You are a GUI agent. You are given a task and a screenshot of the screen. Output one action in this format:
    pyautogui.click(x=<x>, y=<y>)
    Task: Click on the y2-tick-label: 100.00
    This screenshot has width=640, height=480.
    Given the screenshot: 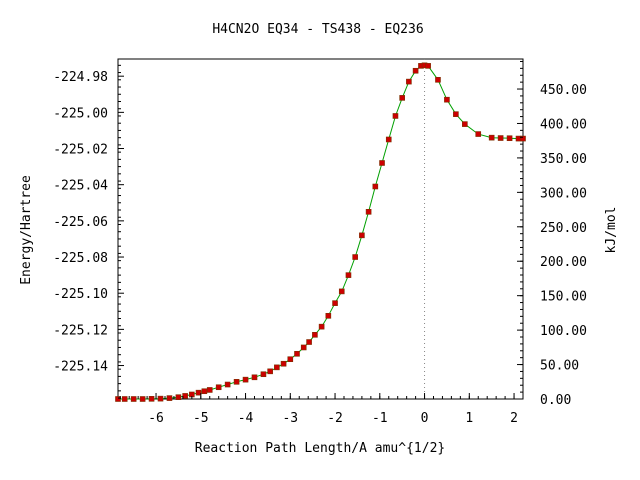 What is the action you would take?
    pyautogui.click(x=563, y=331)
    